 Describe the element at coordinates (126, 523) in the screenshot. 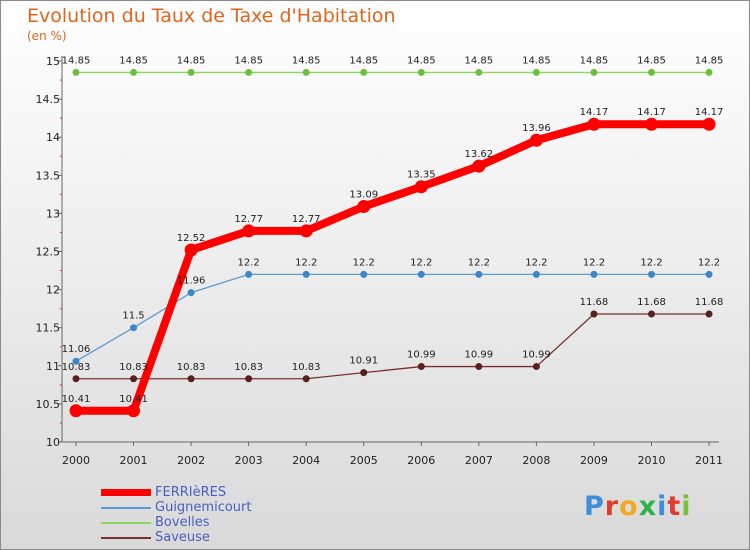

I see `legend-swatch-bovelles` at that location.